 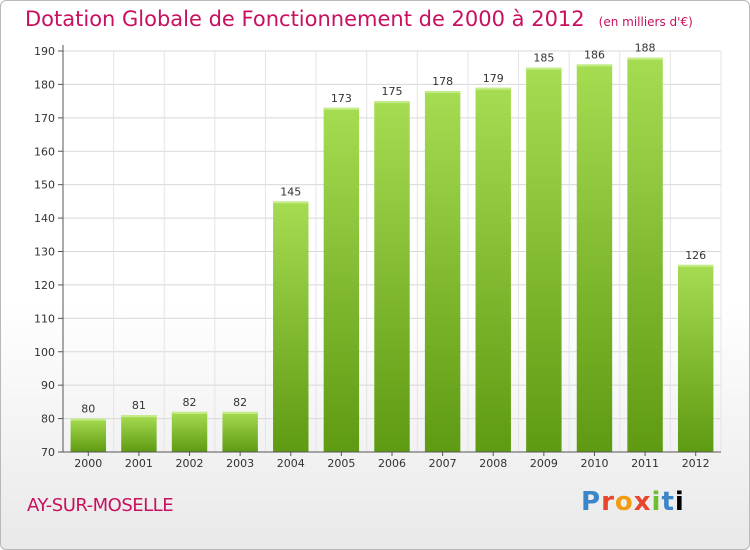 I want to click on y-tick-label: 100, so click(x=44, y=352).